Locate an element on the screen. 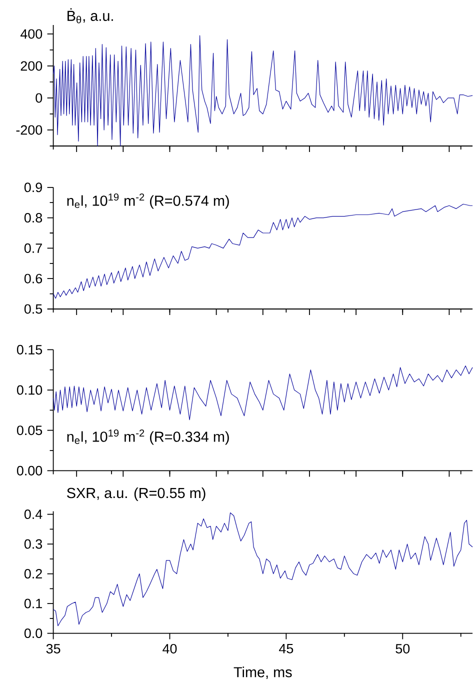  y-tick-label: 0.1 is located at coordinates (33, 603).